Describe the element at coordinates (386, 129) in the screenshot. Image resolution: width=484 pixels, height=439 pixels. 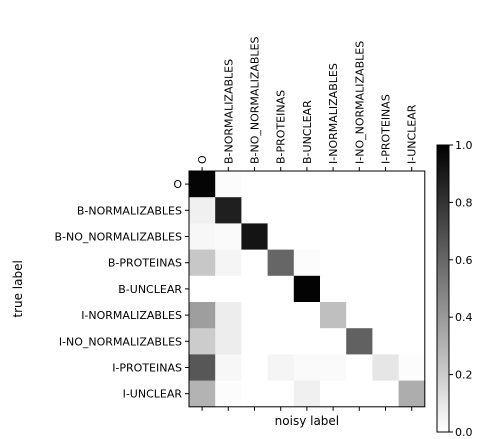
I see `x-tick-label: I-PROTEINAS` at that location.